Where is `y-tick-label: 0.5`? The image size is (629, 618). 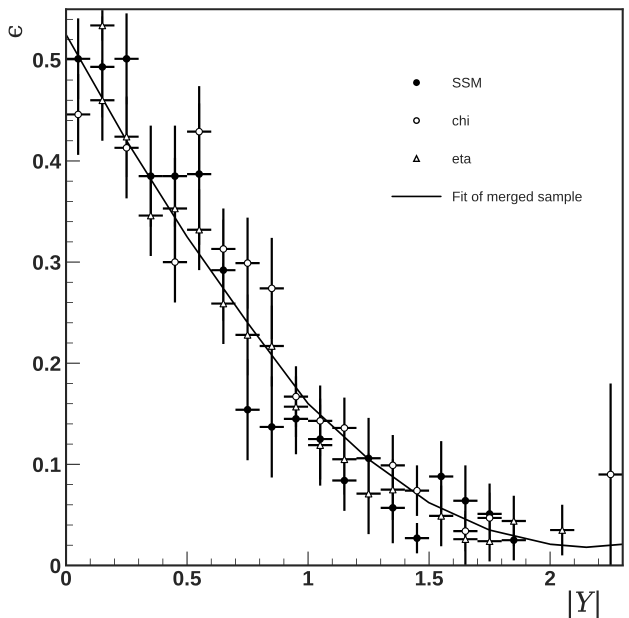 y-tick-label: 0.5 is located at coordinates (47, 60).